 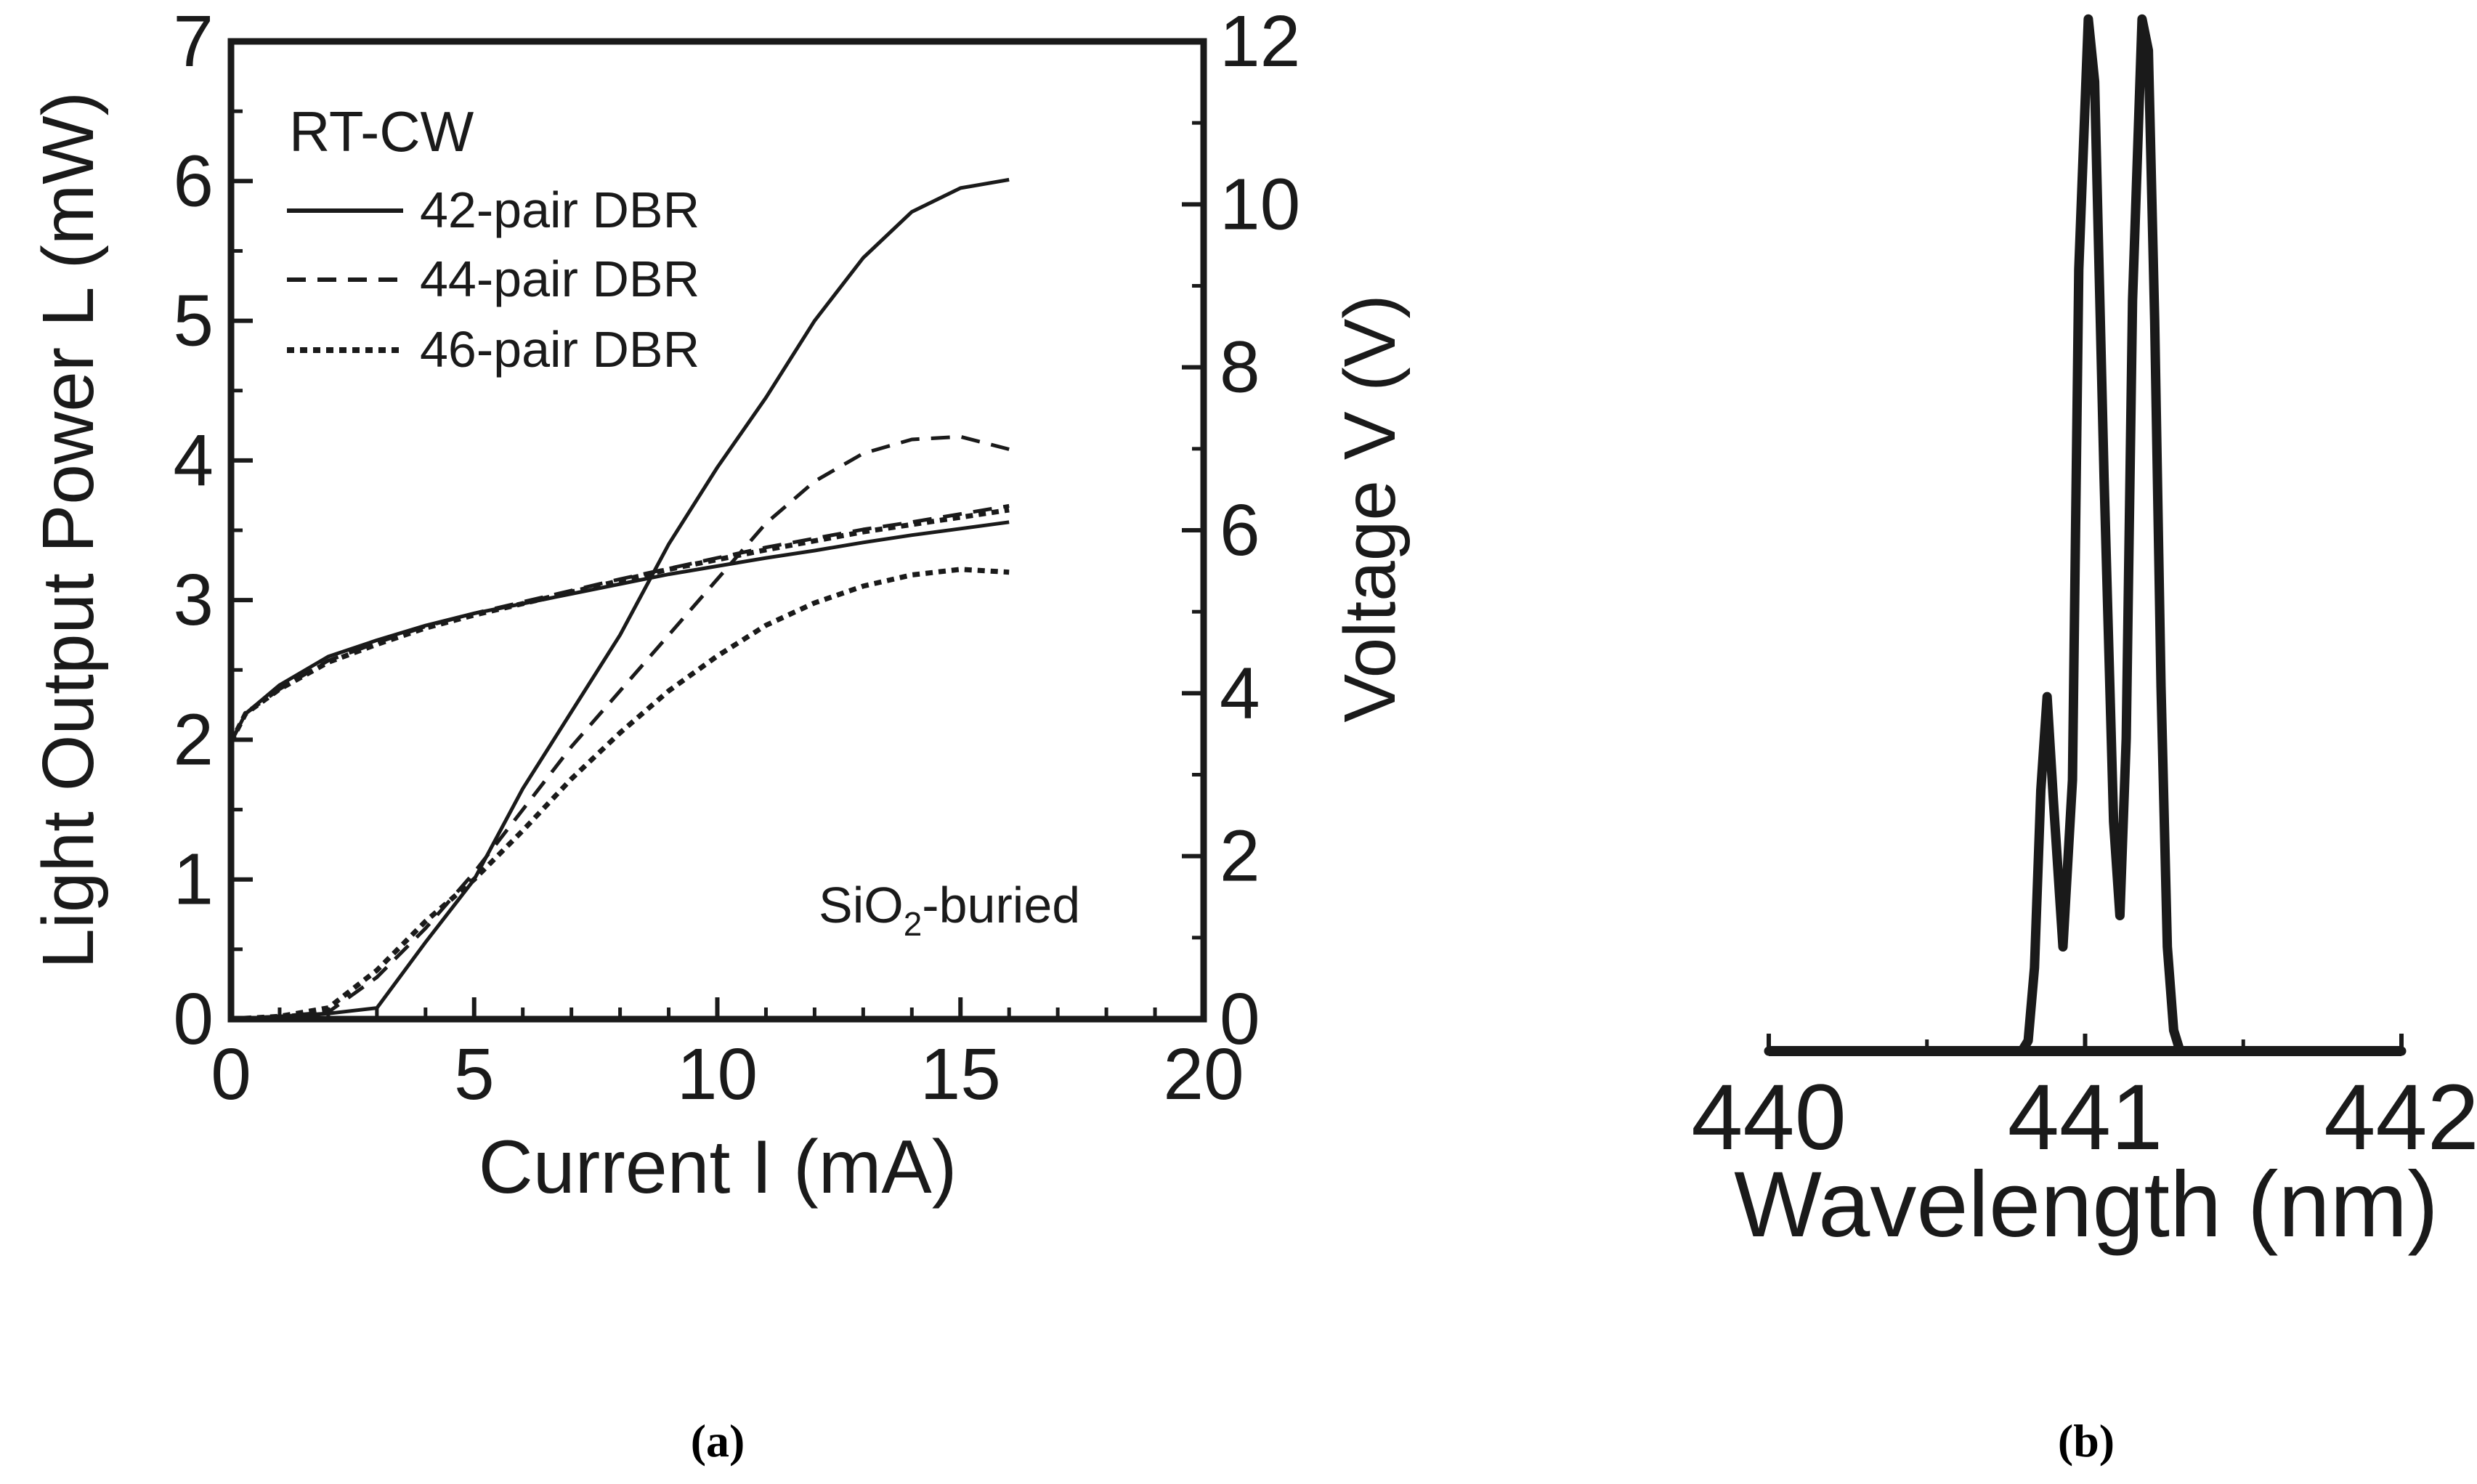 I want to click on panel-label-a: (a), so click(x=718, y=1441).